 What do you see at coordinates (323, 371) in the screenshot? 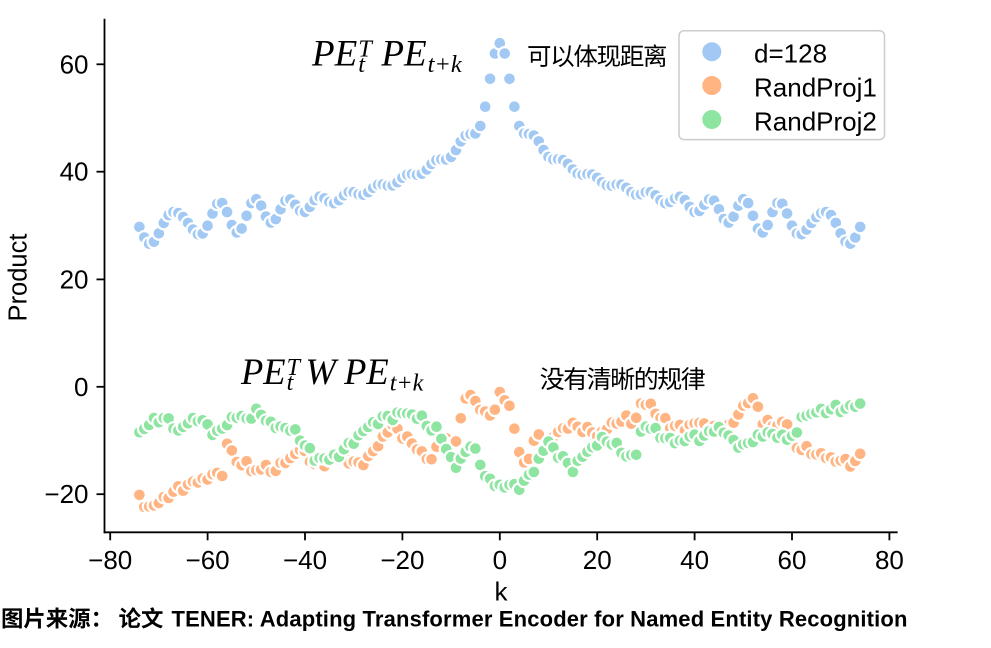
I see `svg-text: W` at bounding box center [323, 371].